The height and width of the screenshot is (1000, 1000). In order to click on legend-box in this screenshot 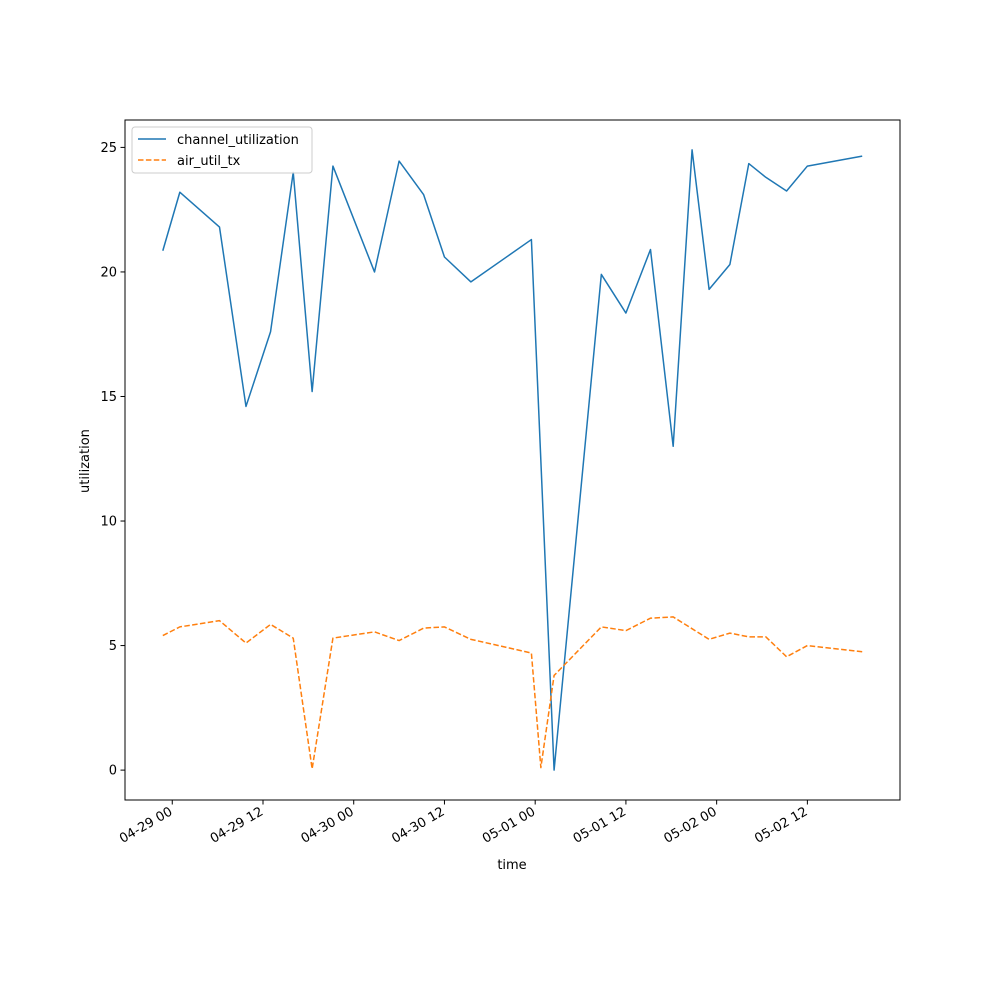, I will do `click(222, 150)`.